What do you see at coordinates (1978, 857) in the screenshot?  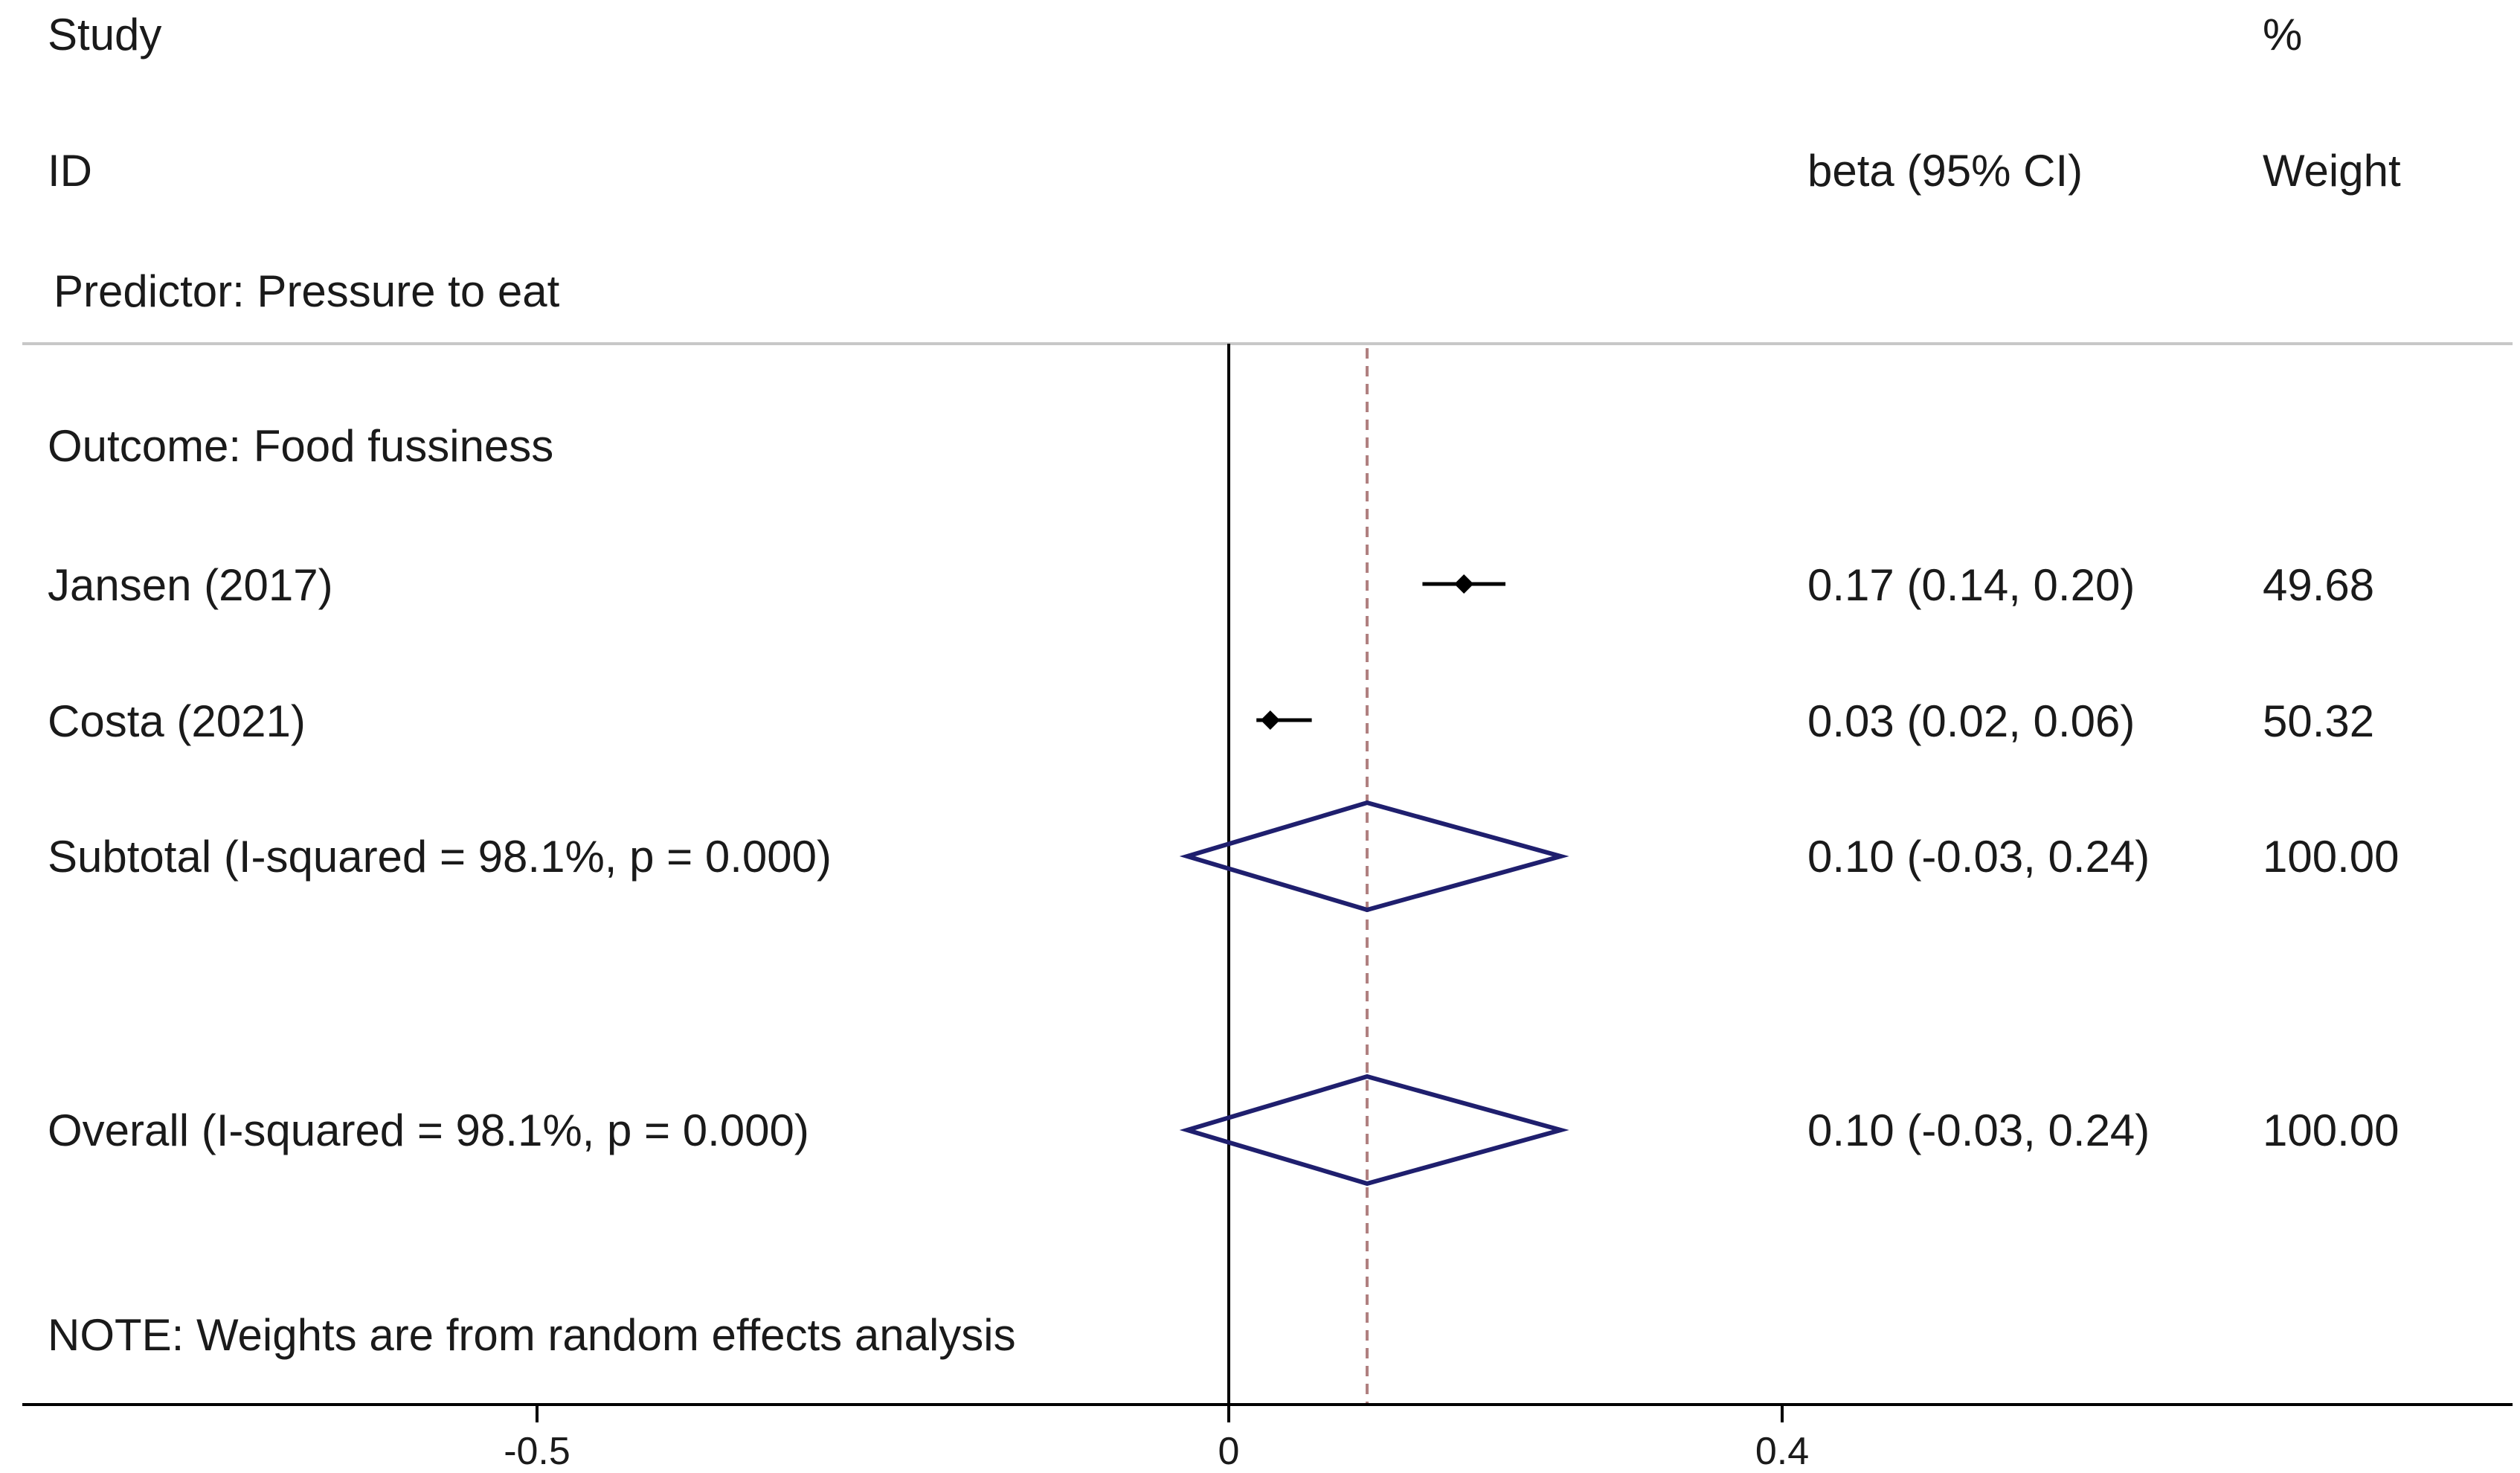 I see `subtotal-effect-text: 0.10 (-0.03, 0.24)` at bounding box center [1978, 857].